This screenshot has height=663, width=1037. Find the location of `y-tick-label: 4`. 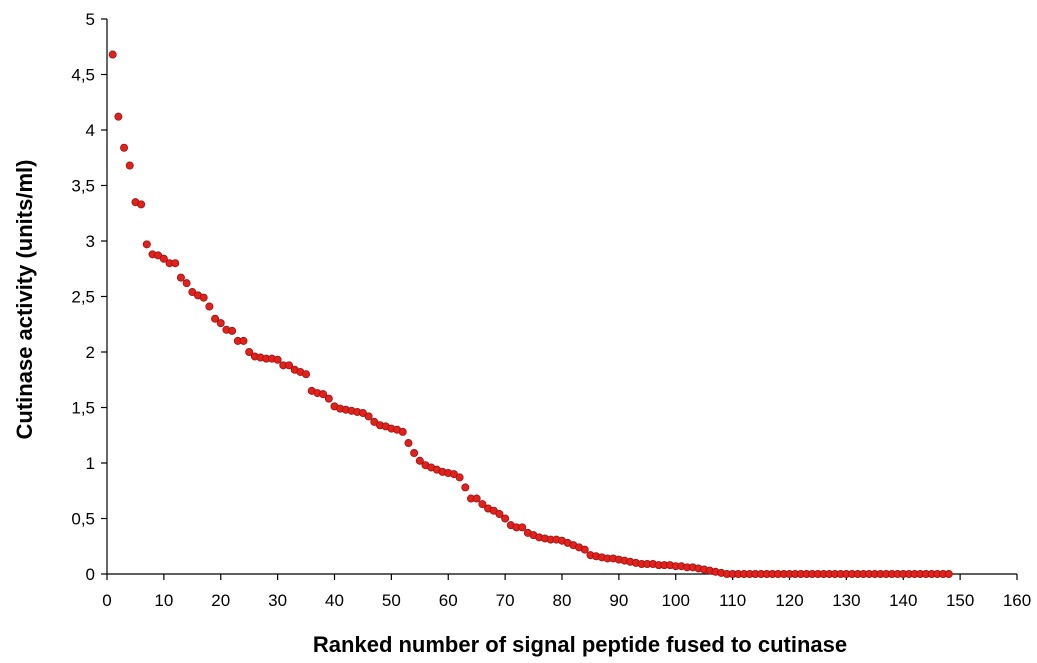

y-tick-label: 4 is located at coordinates (90, 130).